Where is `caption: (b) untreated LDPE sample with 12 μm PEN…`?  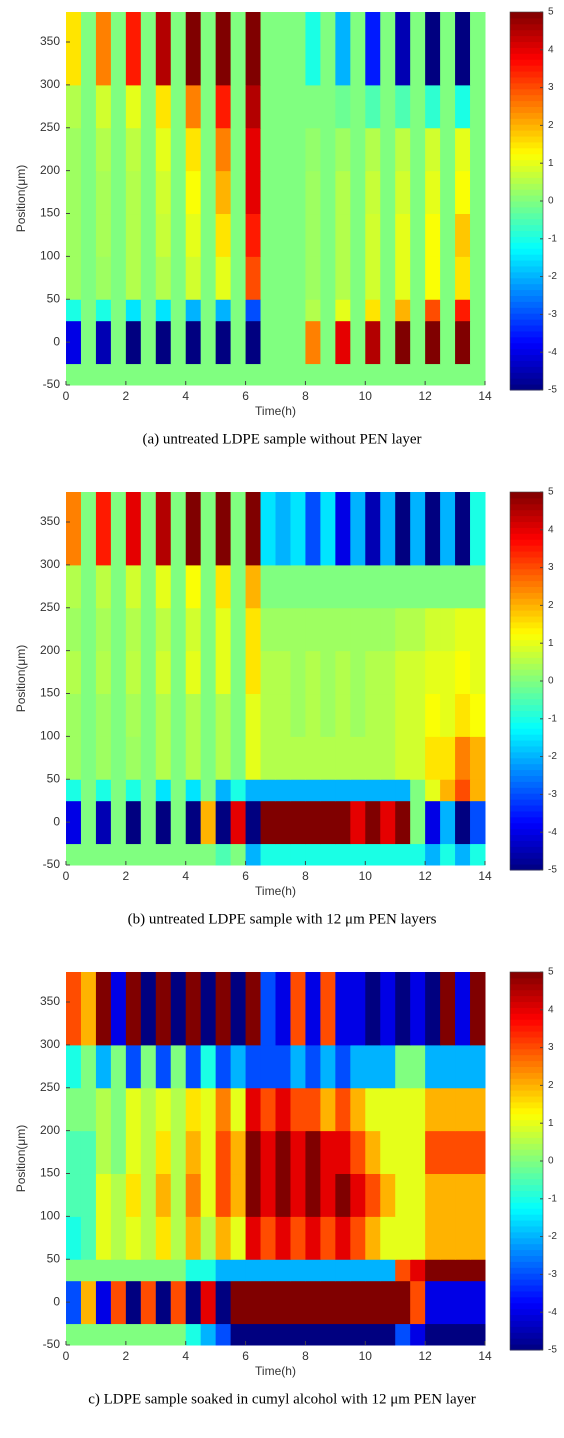
caption: (b) untreated LDPE sample with 12 μm PEN… is located at coordinates (282, 919).